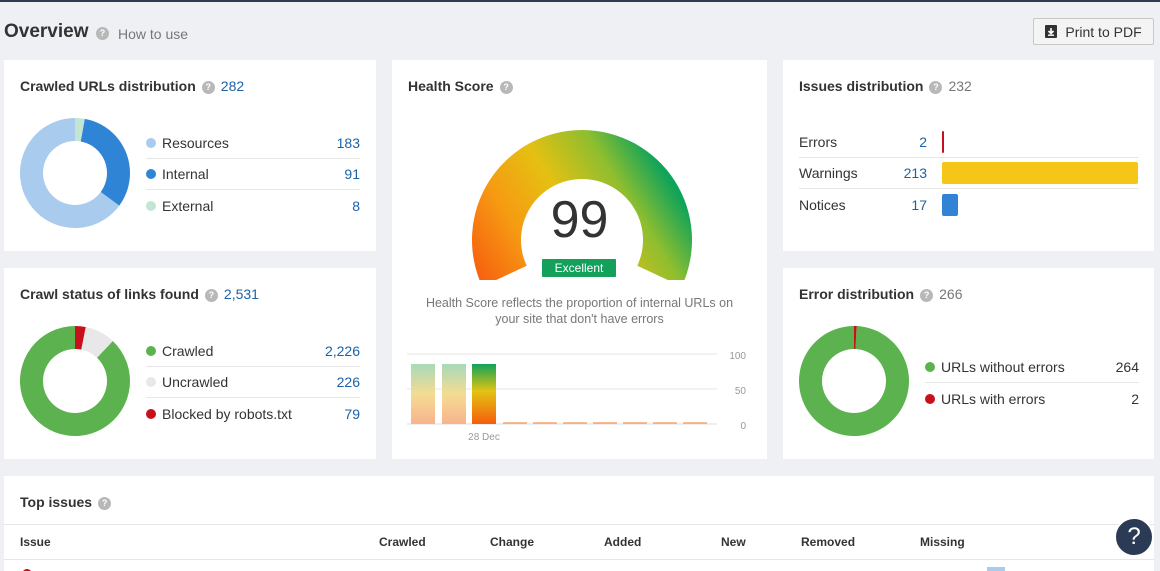  What do you see at coordinates (27, 570) in the screenshot?
I see `error-status-icon` at bounding box center [27, 570].